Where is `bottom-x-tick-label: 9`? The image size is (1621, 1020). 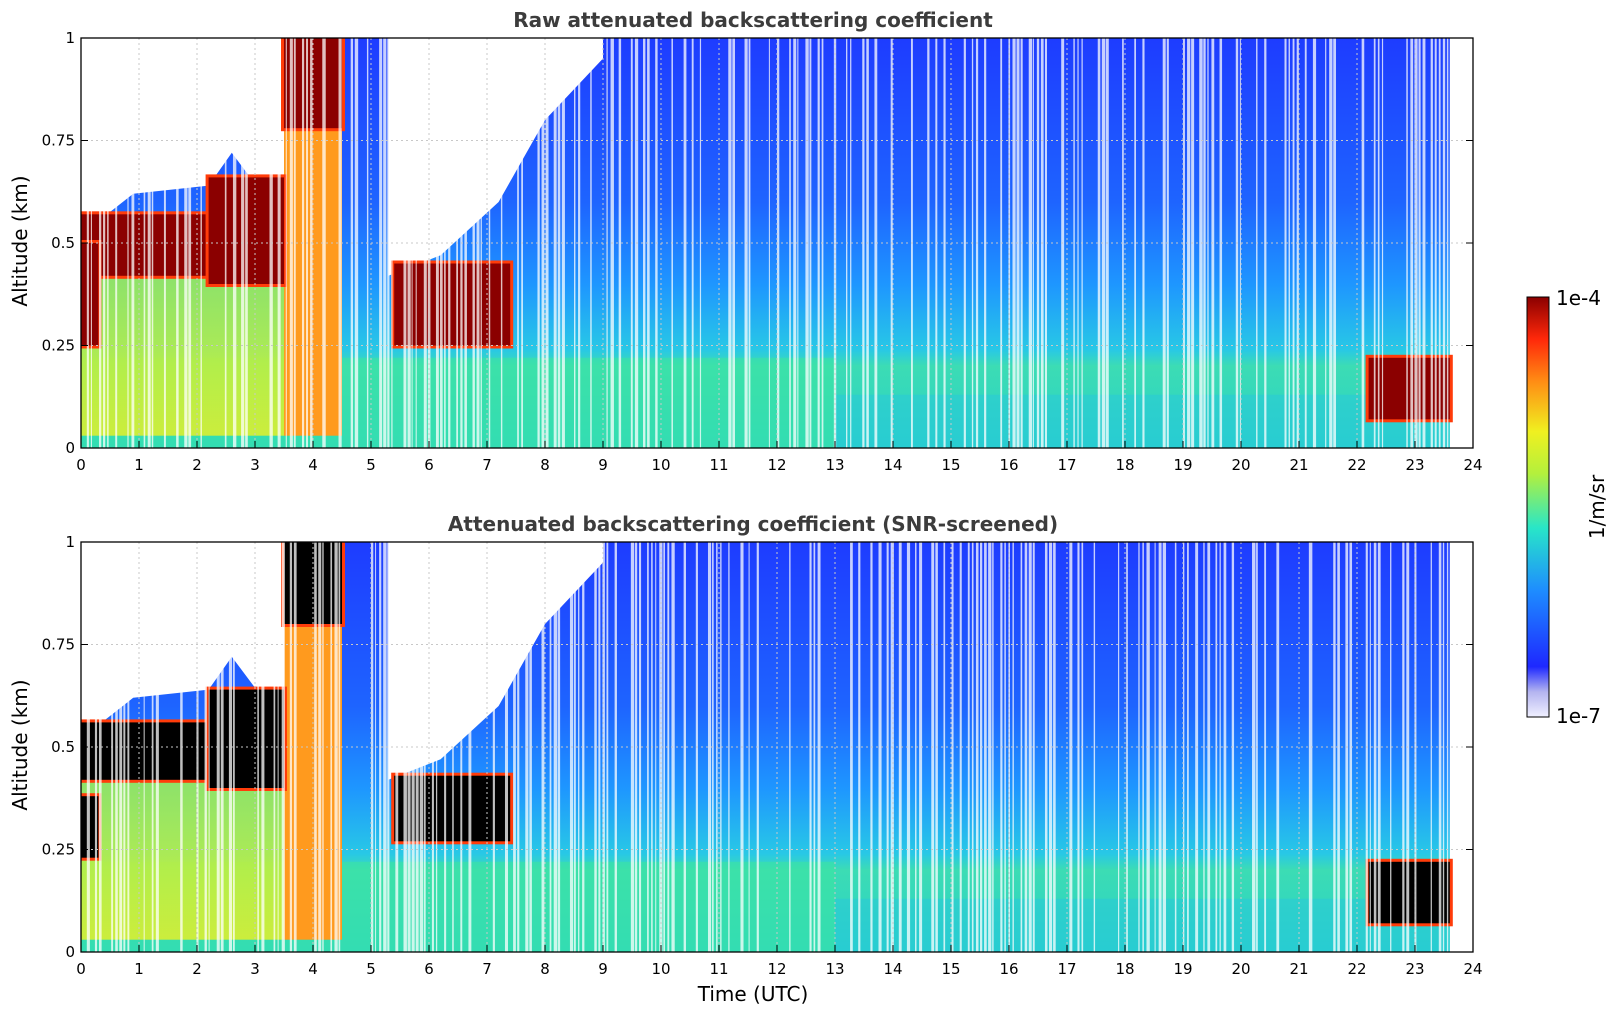 bottom-x-tick-label: 9 is located at coordinates (603, 969).